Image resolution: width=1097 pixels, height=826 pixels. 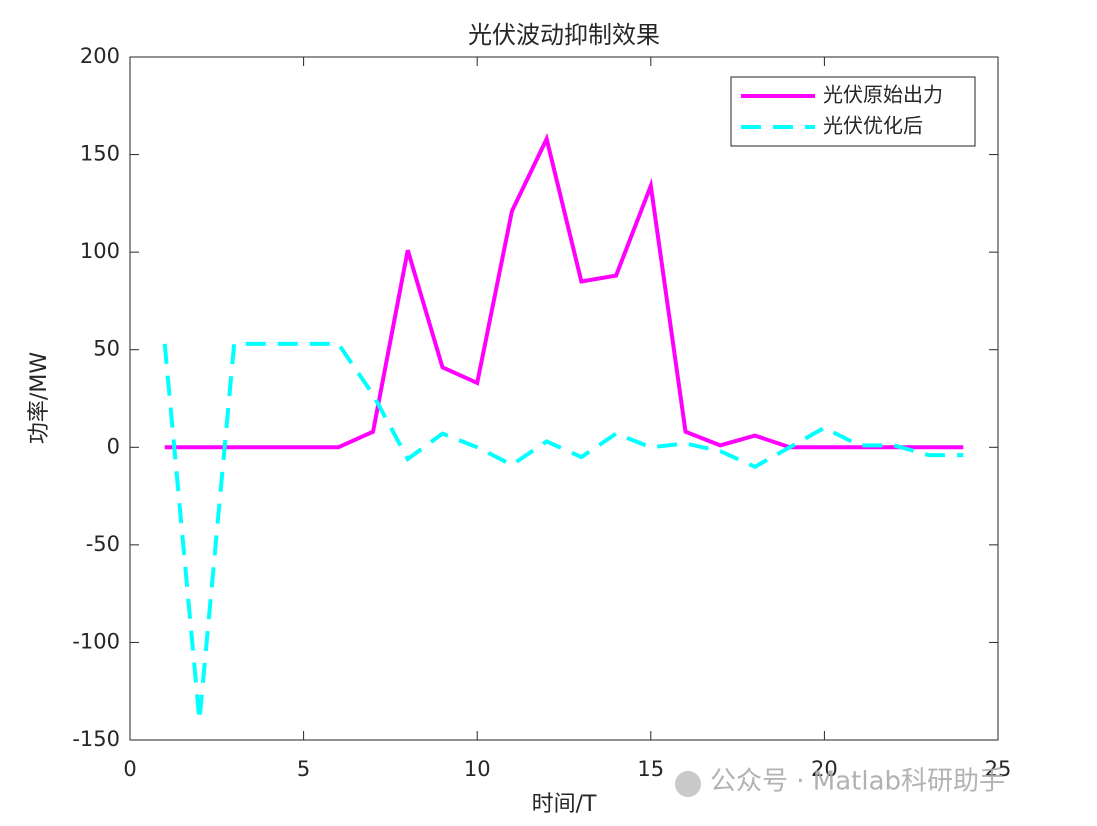 What do you see at coordinates (477, 769) in the screenshot?
I see `x-tick-label: 10` at bounding box center [477, 769].